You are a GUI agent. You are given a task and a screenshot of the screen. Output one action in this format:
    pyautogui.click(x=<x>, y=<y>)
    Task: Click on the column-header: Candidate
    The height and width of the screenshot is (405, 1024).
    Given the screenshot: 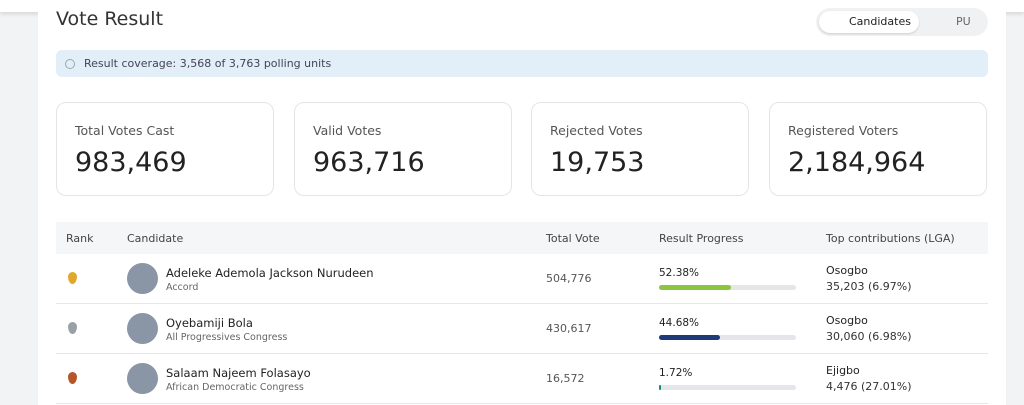 What is the action you would take?
    pyautogui.click(x=155, y=238)
    